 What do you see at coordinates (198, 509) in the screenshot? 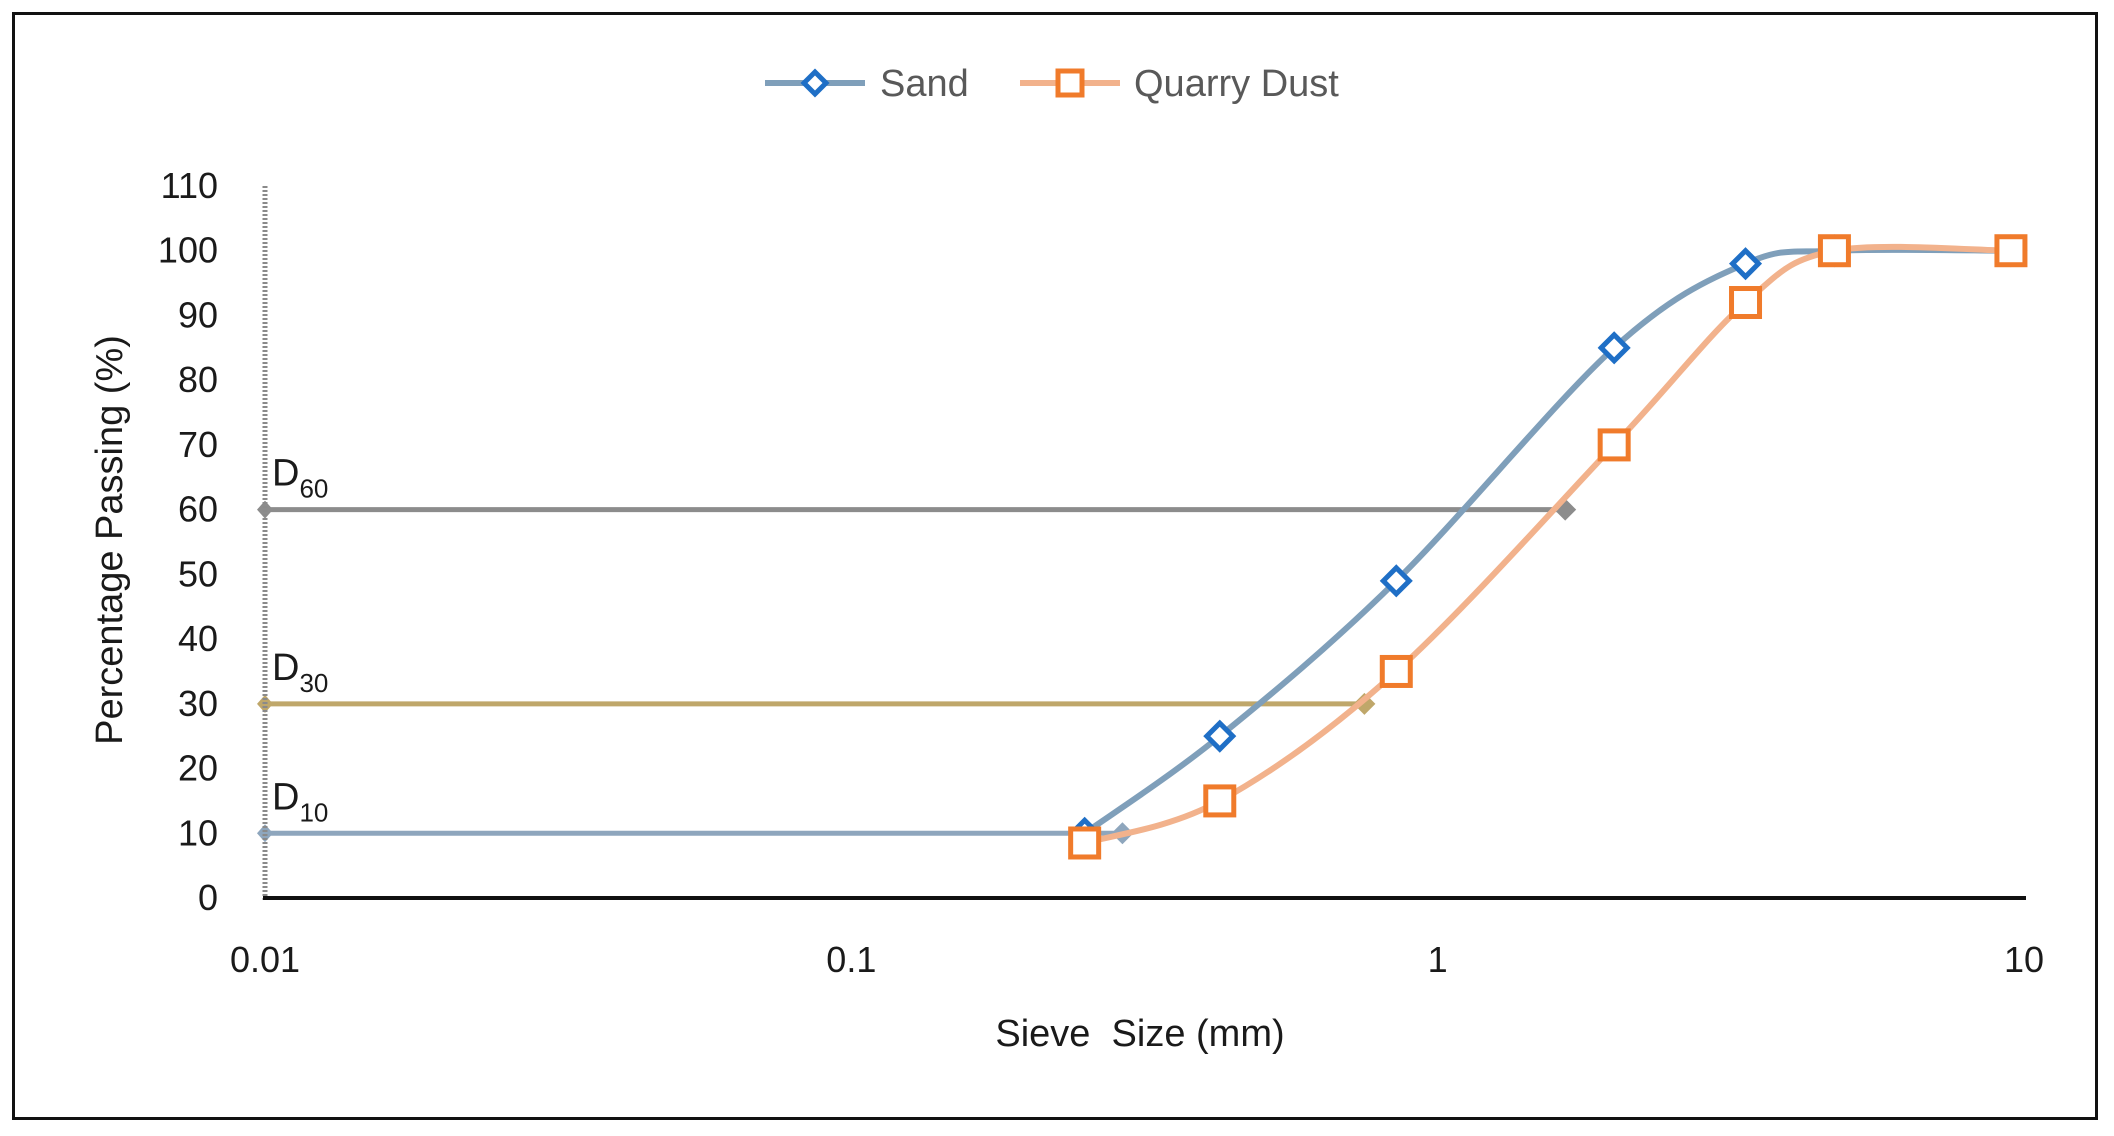
I see `y-tick-label: 60` at bounding box center [198, 509].